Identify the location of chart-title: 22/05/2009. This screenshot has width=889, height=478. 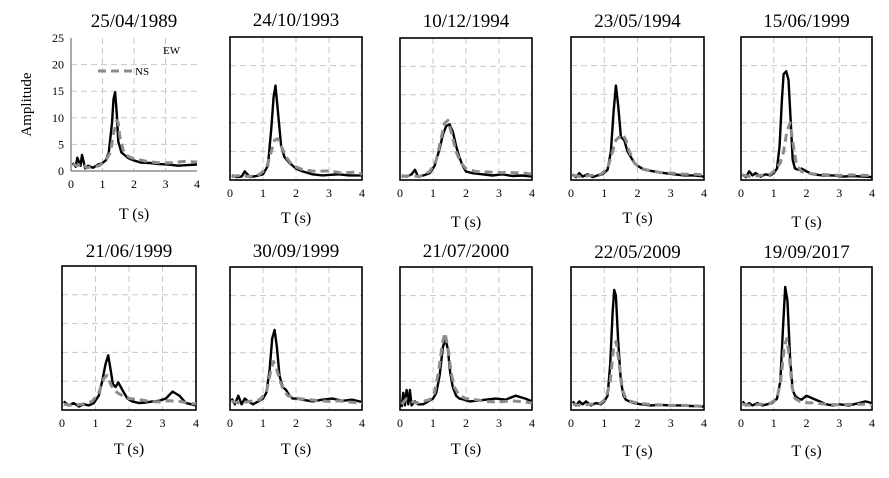
(637, 252).